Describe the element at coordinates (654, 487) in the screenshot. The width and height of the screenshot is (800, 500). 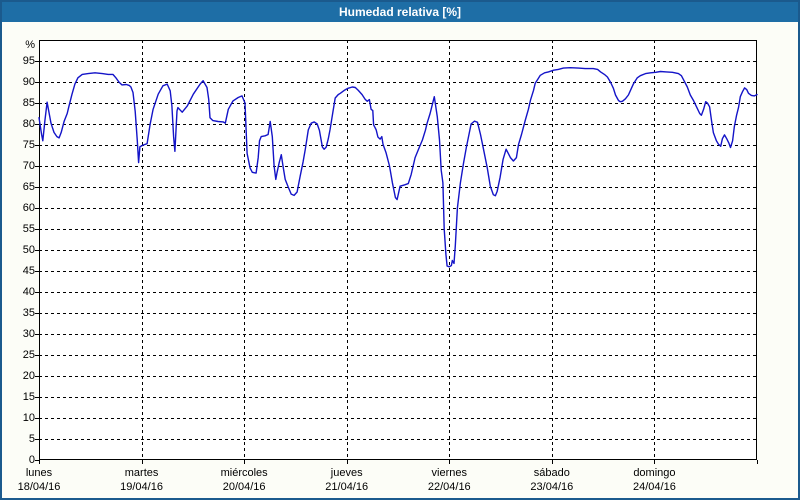
I see `x-axis-date: 24/04/16` at that location.